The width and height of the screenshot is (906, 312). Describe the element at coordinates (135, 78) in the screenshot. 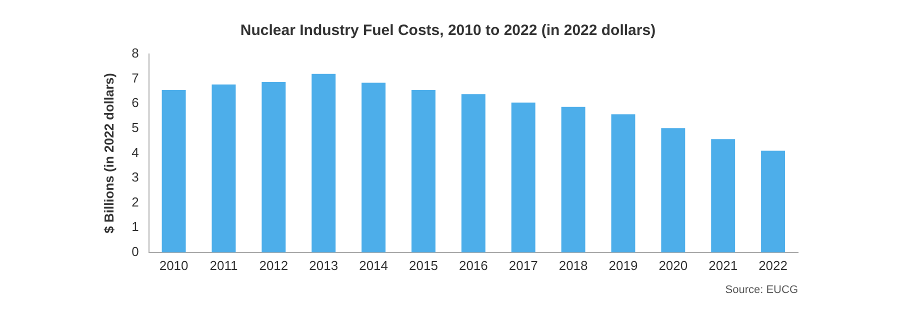

I see `y-tick-label: 7` at that location.